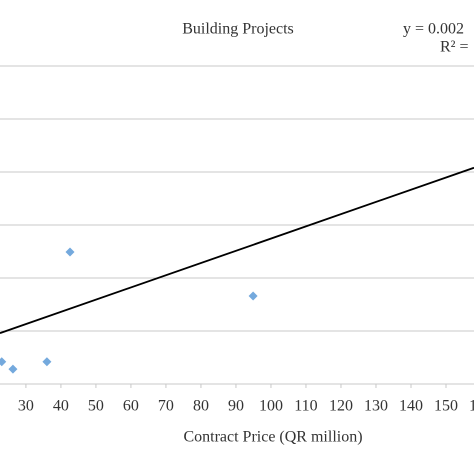  Describe the element at coordinates (454, 47) in the screenshot. I see `r-squared: R² =` at that location.